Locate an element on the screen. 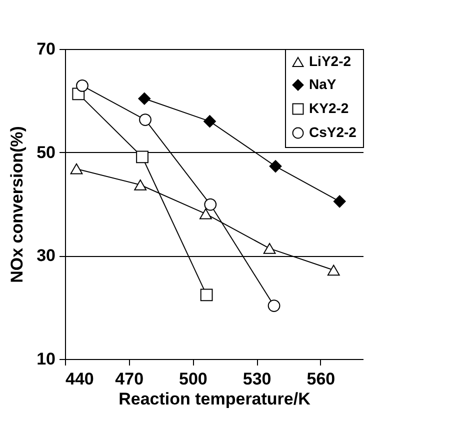 This screenshot has width=454, height=424. x-tick-label: 470 is located at coordinates (129, 379).